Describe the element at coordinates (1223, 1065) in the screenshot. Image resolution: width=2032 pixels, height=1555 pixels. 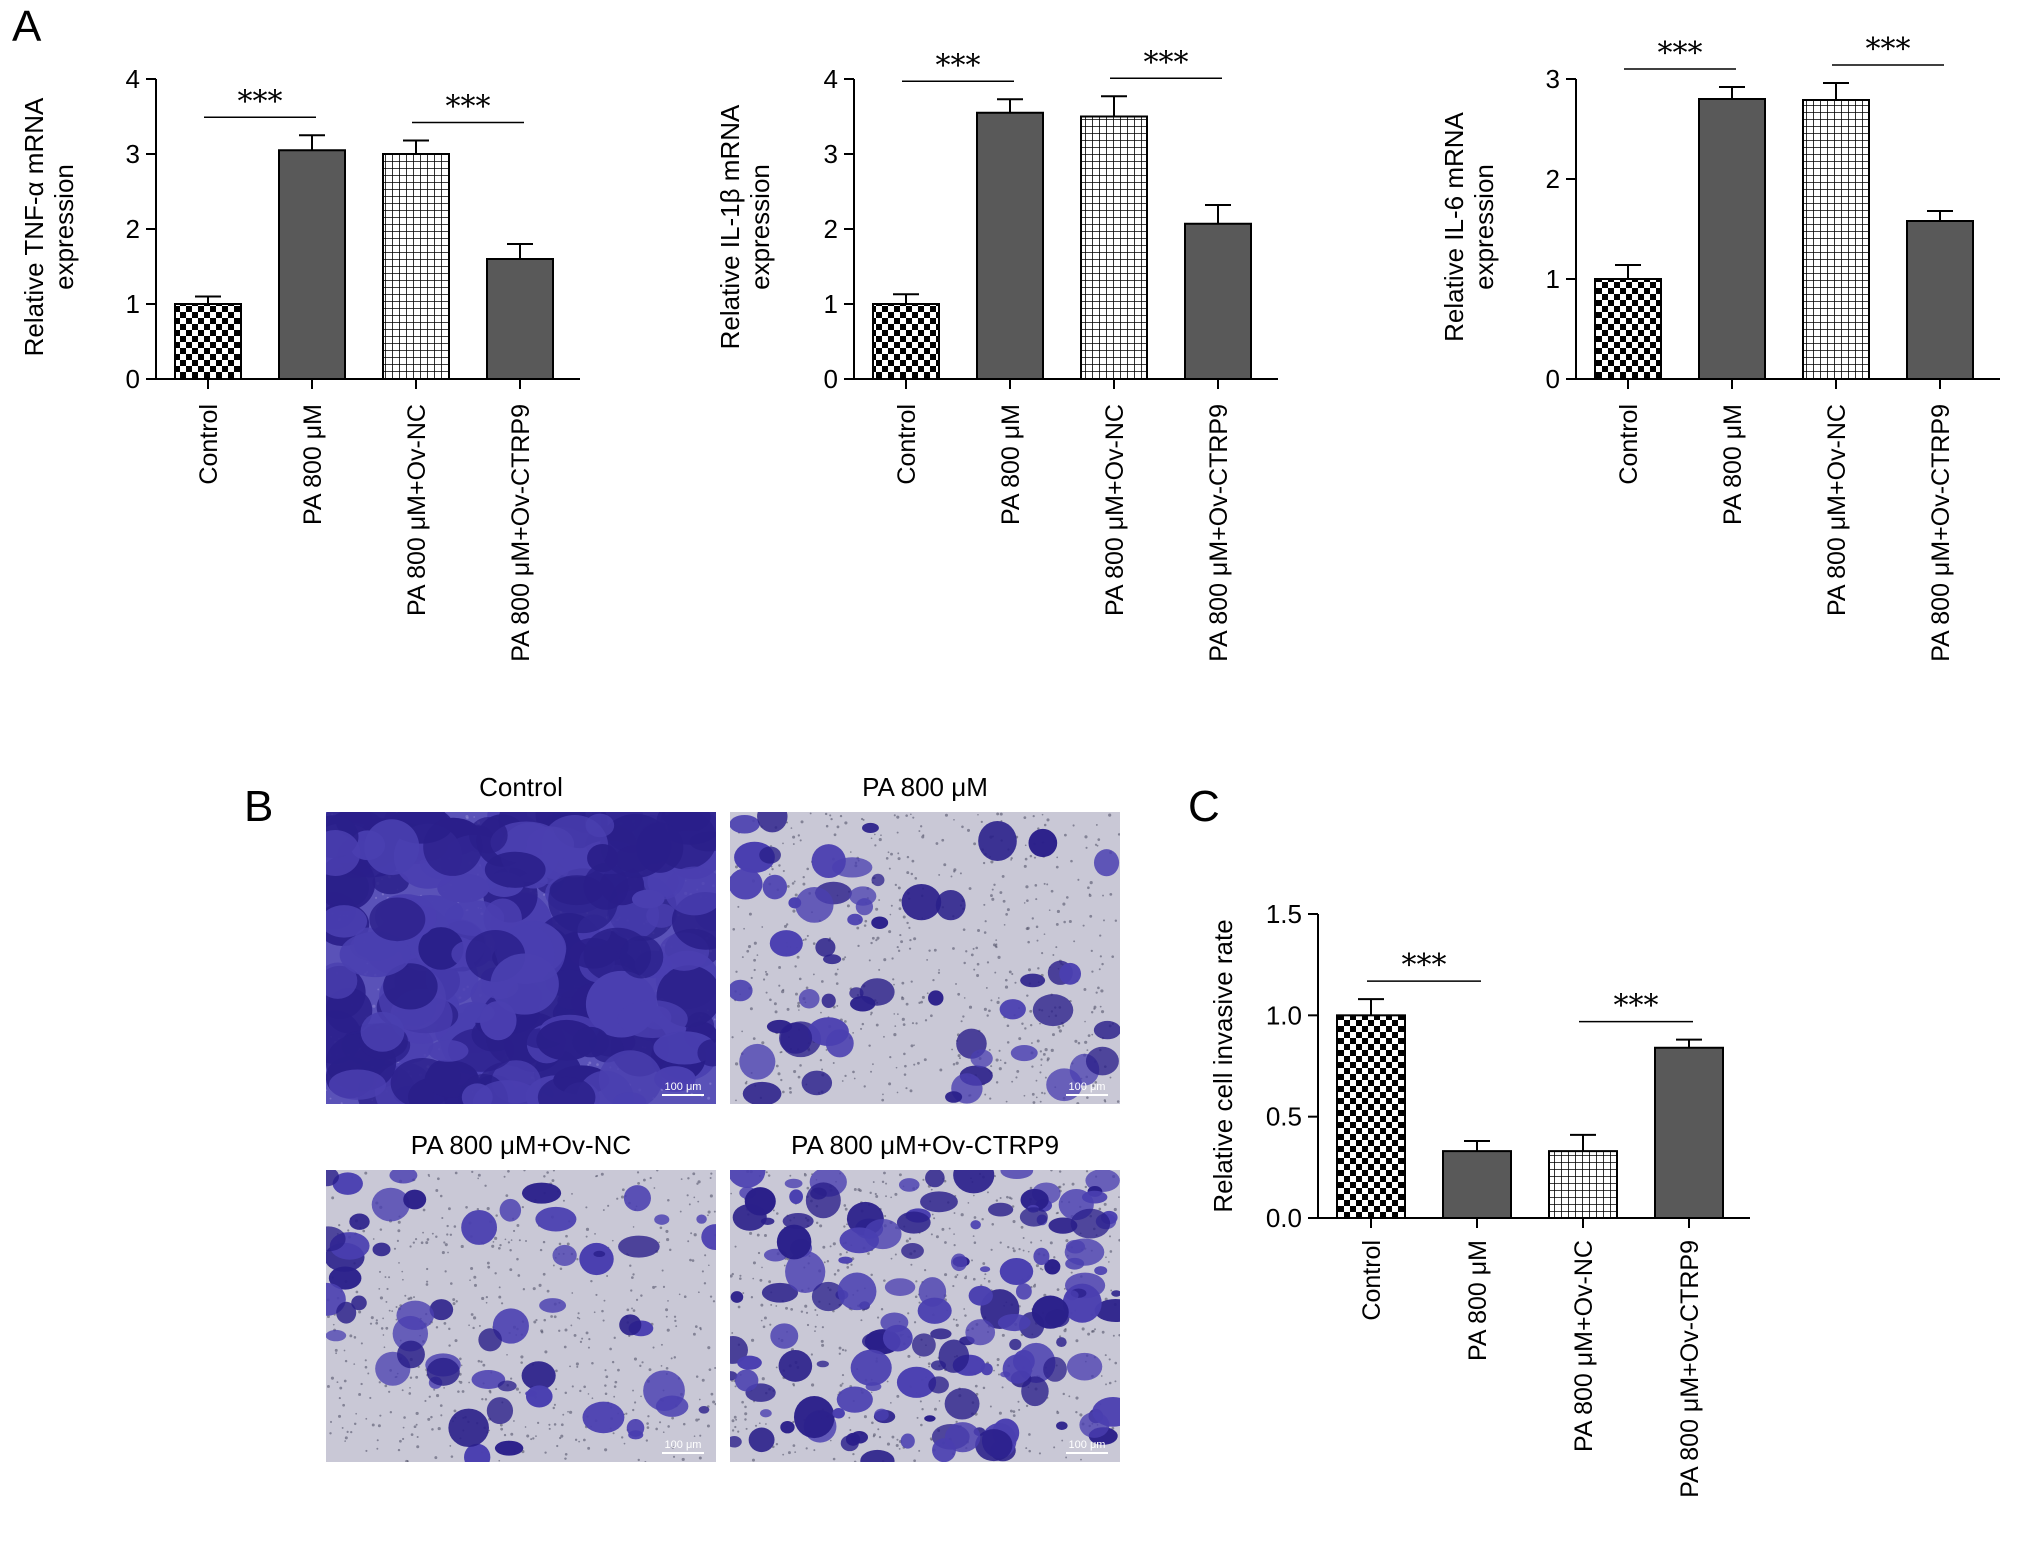
I see `y-axis-label: Relative cell invasive rate` at that location.